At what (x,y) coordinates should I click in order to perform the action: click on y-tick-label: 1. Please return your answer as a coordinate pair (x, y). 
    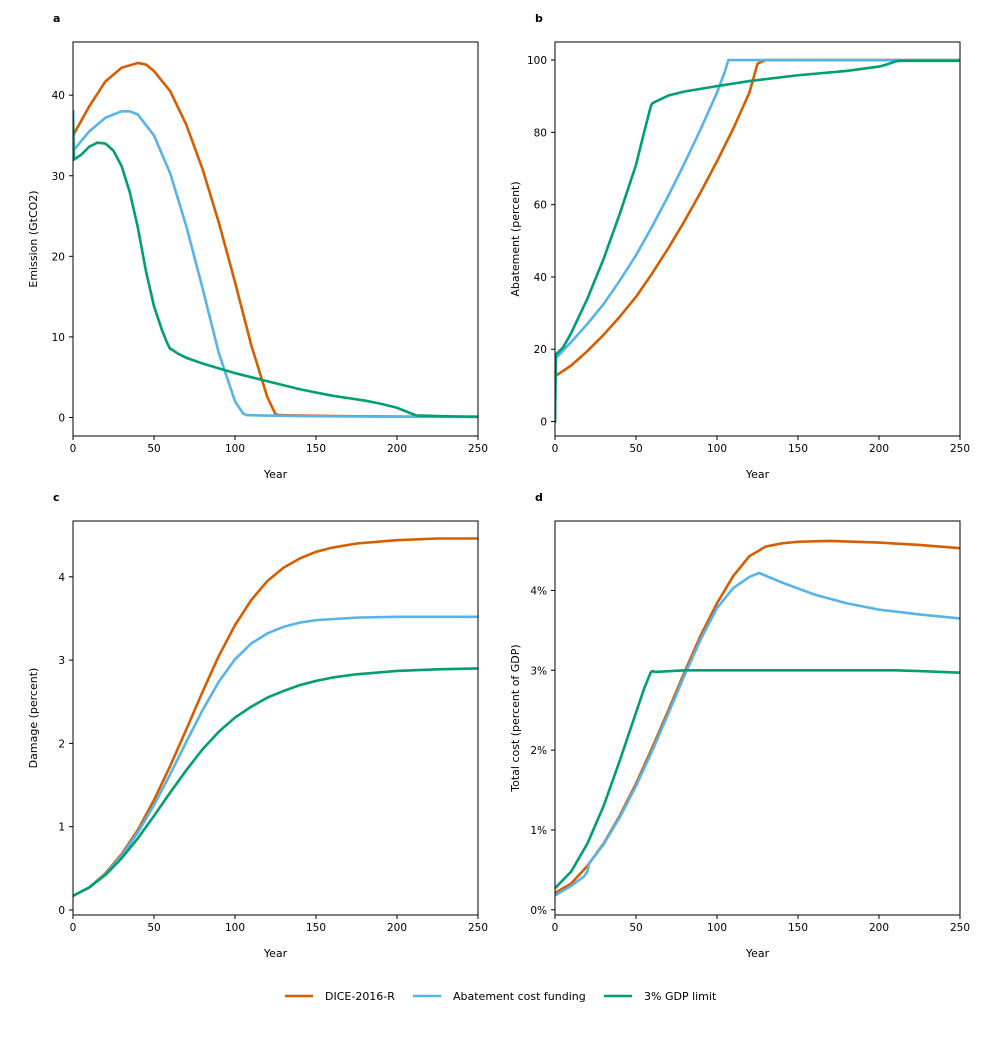
    Looking at the image, I should click on (61, 828).